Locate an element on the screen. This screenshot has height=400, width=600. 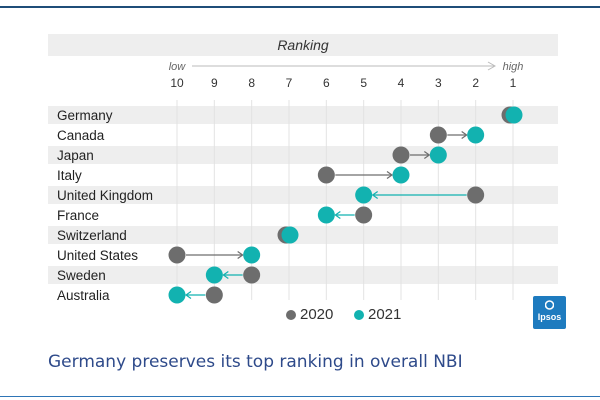
country-label: Switzerland is located at coordinates (92, 235).